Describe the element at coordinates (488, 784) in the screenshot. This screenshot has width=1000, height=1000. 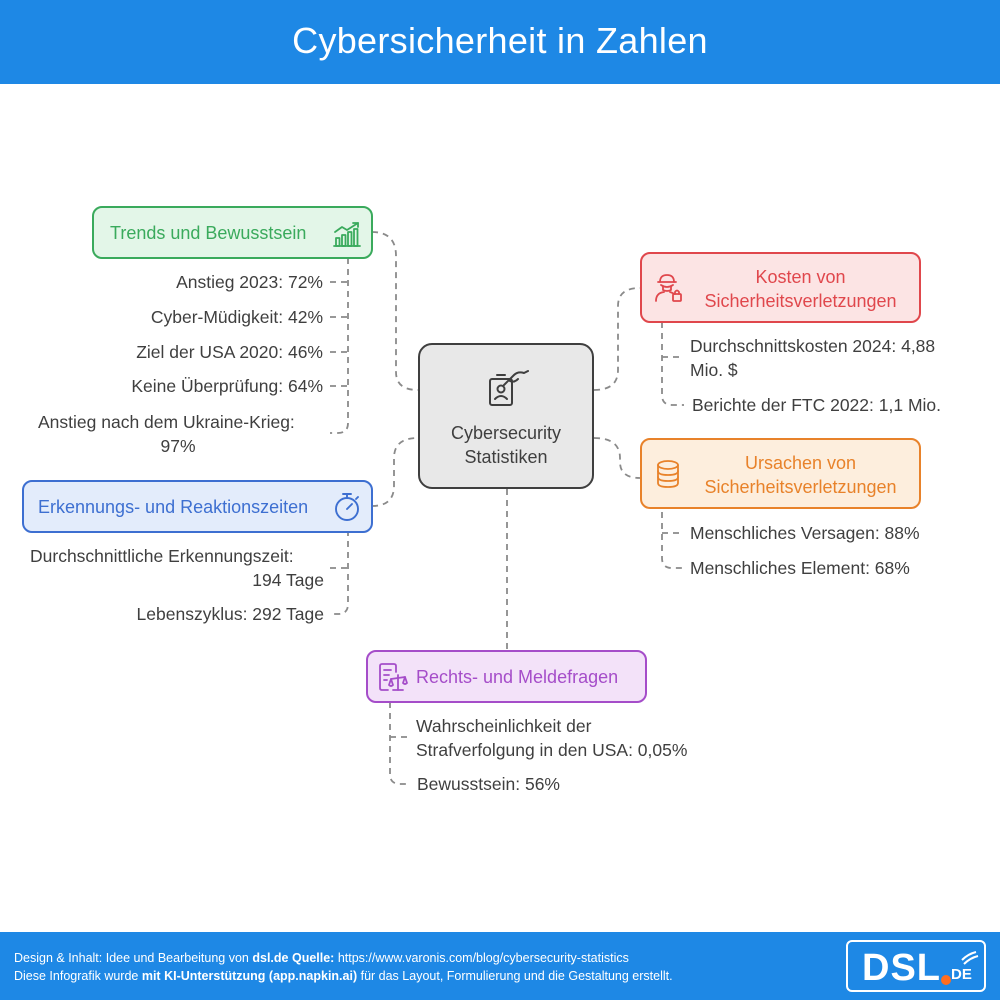
I see `legal-item-2: Bewusstsein: 56%` at that location.